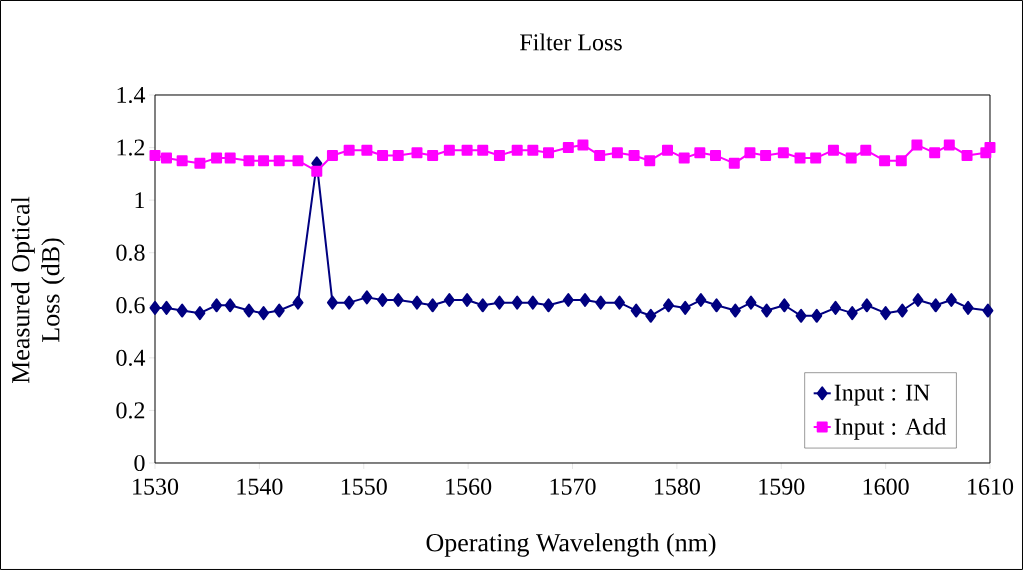  What do you see at coordinates (140, 200) in the screenshot?
I see `y-tick-label: 1` at bounding box center [140, 200].